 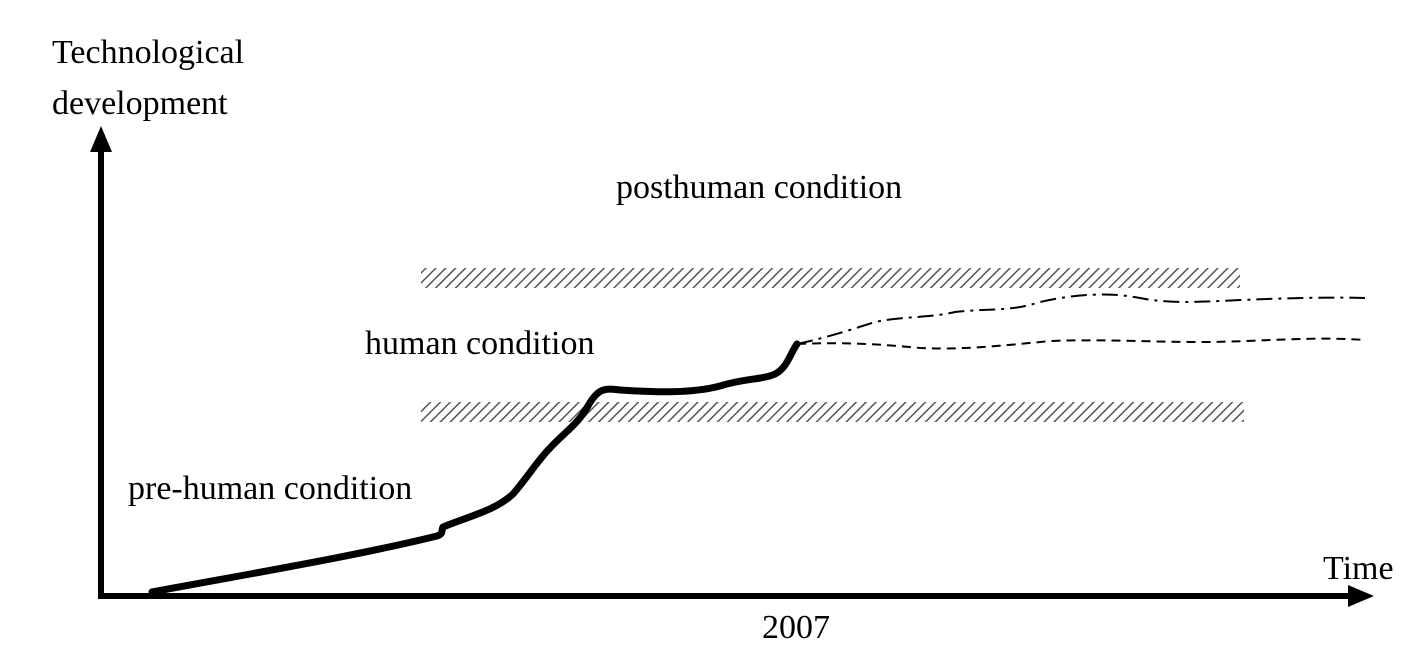 What do you see at coordinates (1358, 568) in the screenshot?
I see `x-axis-label: Time` at bounding box center [1358, 568].